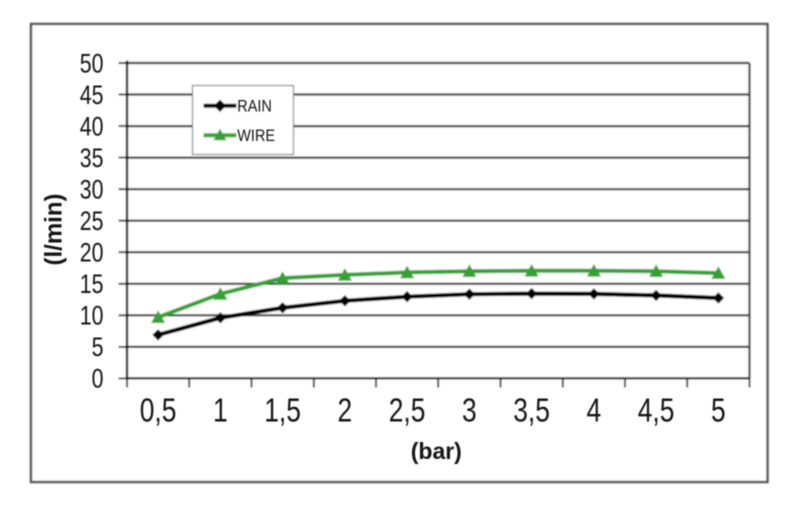  I want to click on svg-text: 50, so click(92, 64).